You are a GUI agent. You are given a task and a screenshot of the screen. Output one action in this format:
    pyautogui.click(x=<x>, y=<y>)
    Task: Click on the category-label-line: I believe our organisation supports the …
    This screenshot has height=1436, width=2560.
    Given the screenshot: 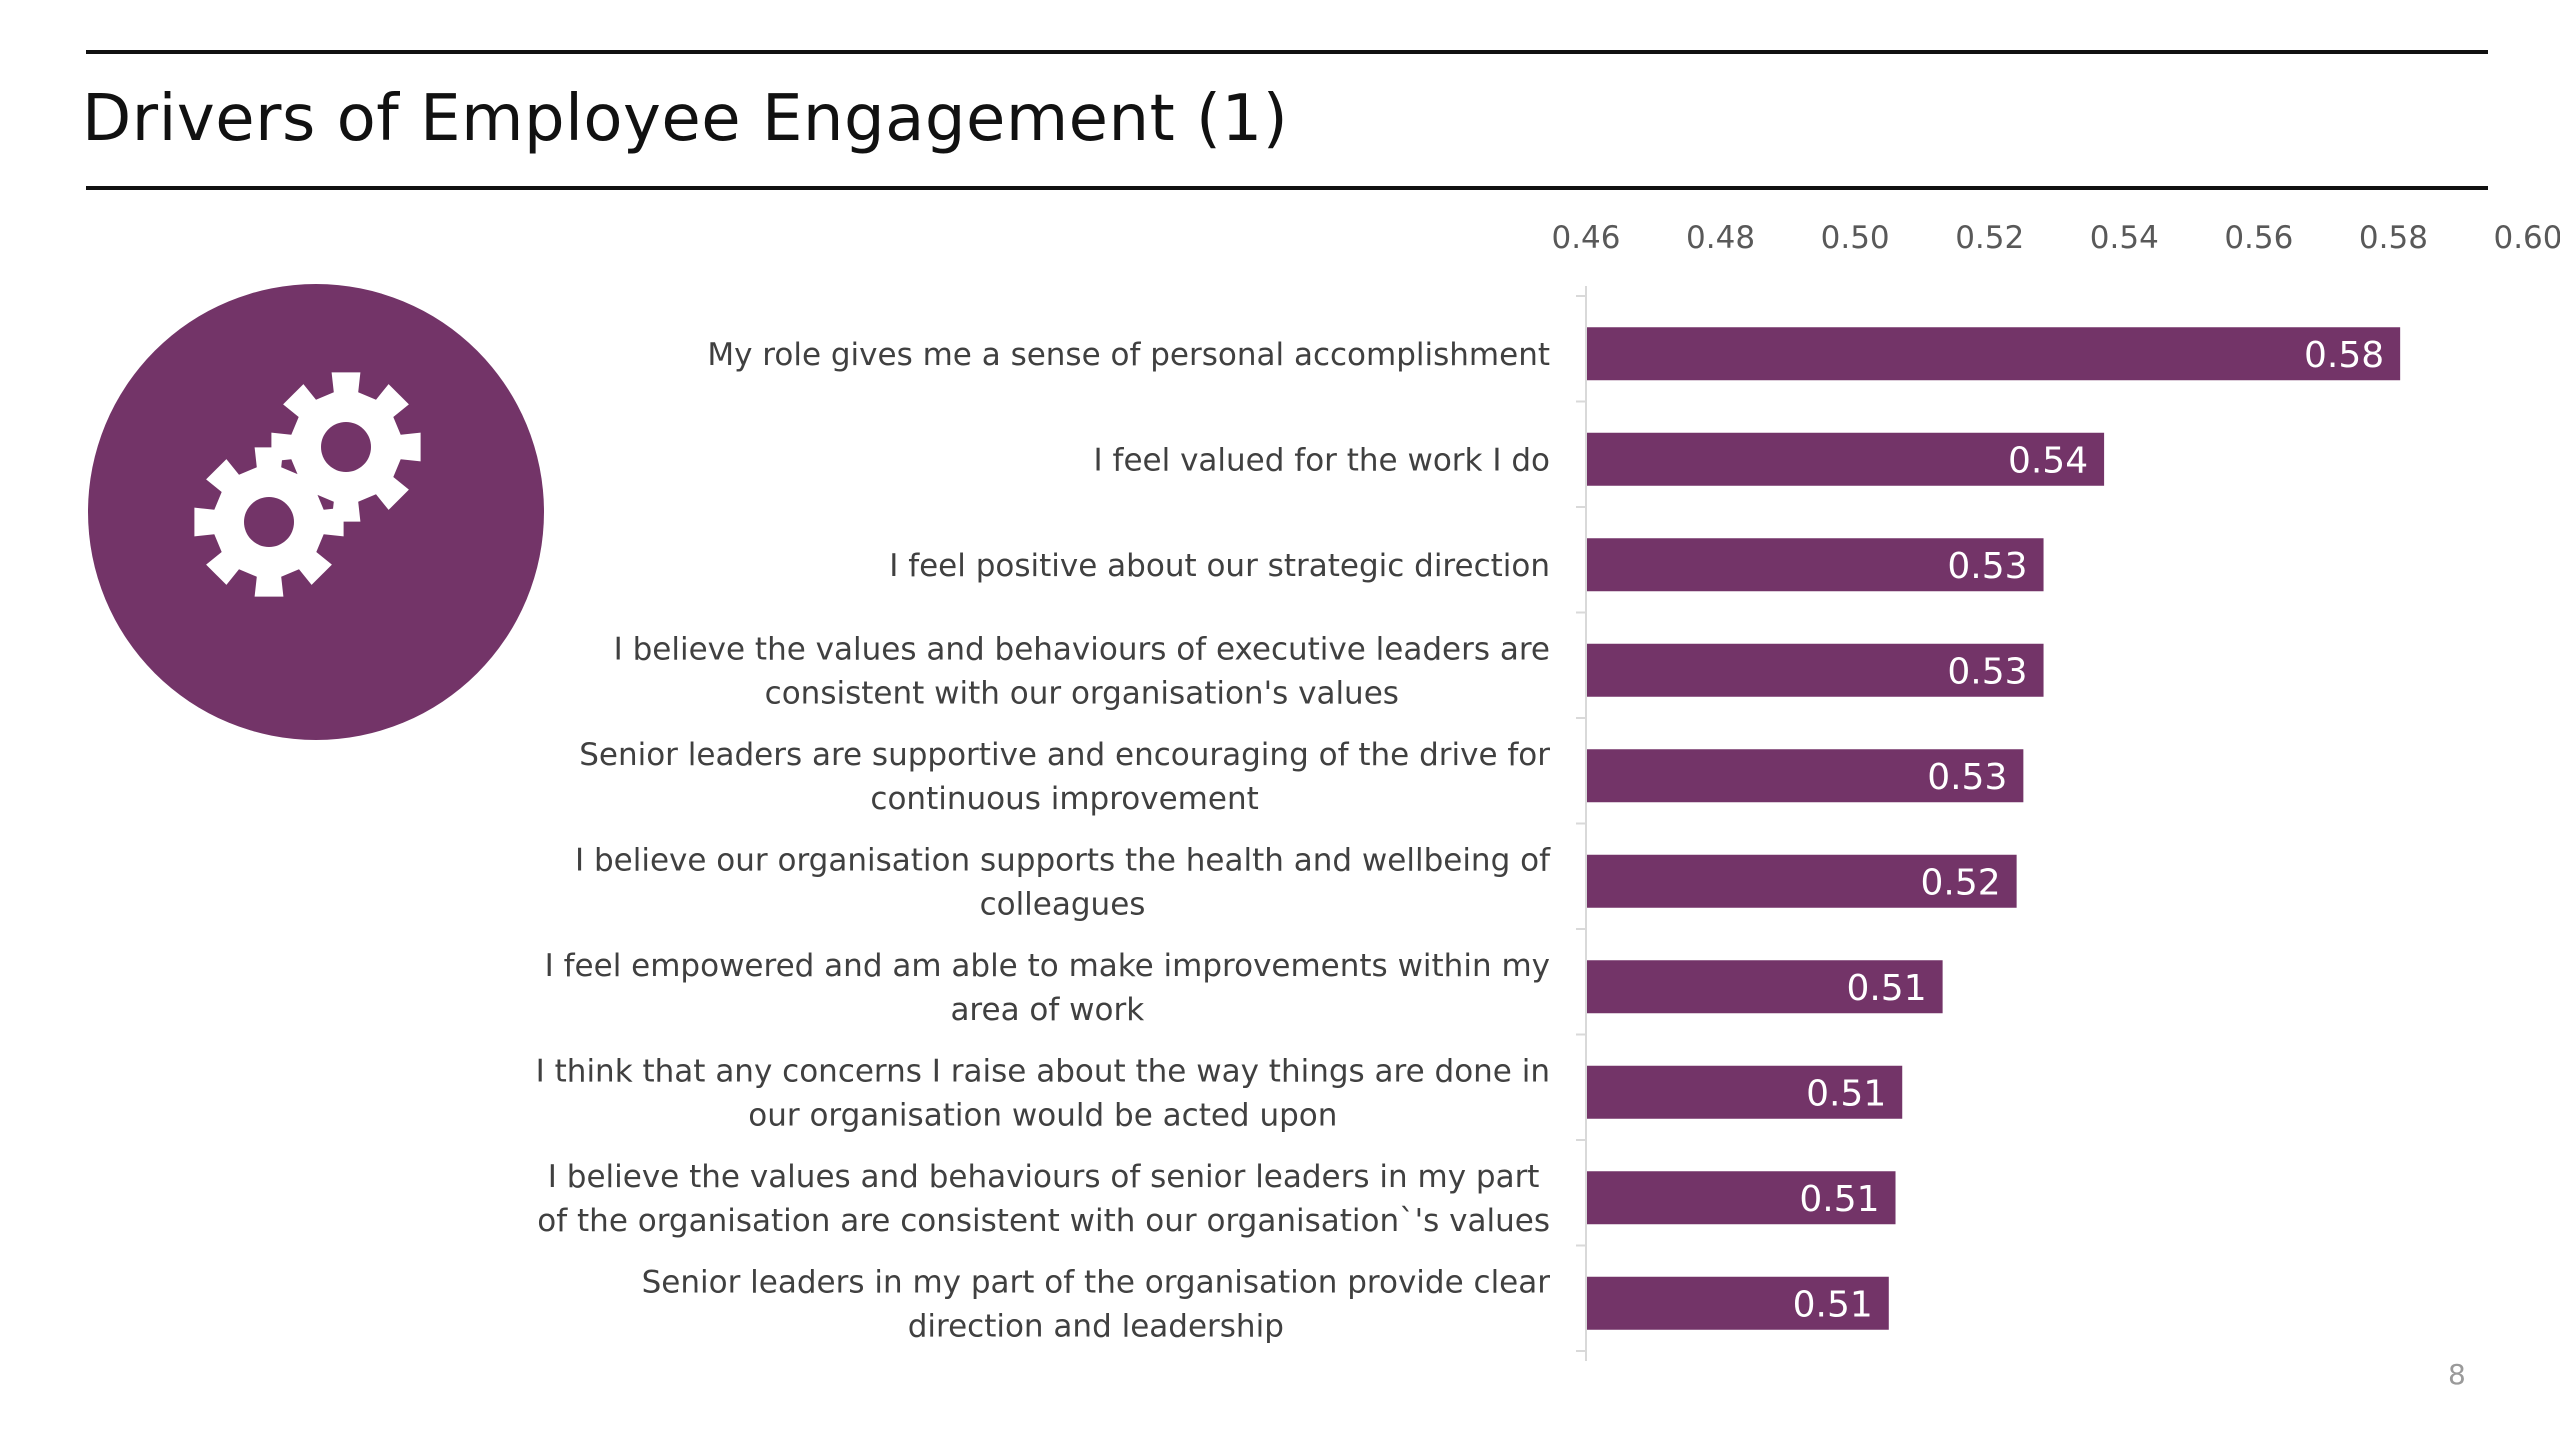 What is the action you would take?
    pyautogui.click(x=1063, y=860)
    